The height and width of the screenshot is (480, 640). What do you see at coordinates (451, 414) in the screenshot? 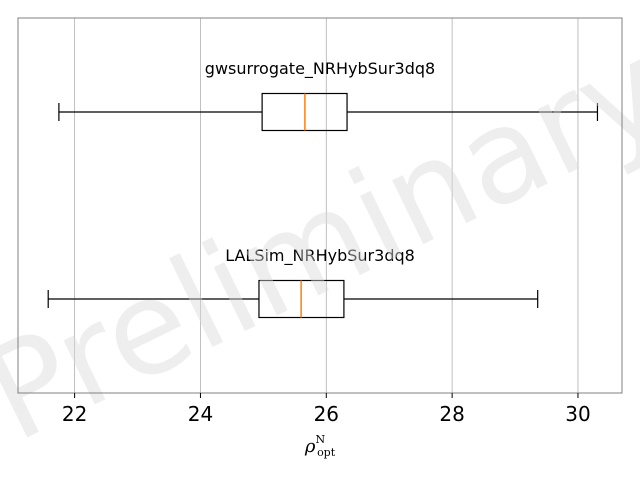
I see `x-tick-label: 28` at bounding box center [451, 414].